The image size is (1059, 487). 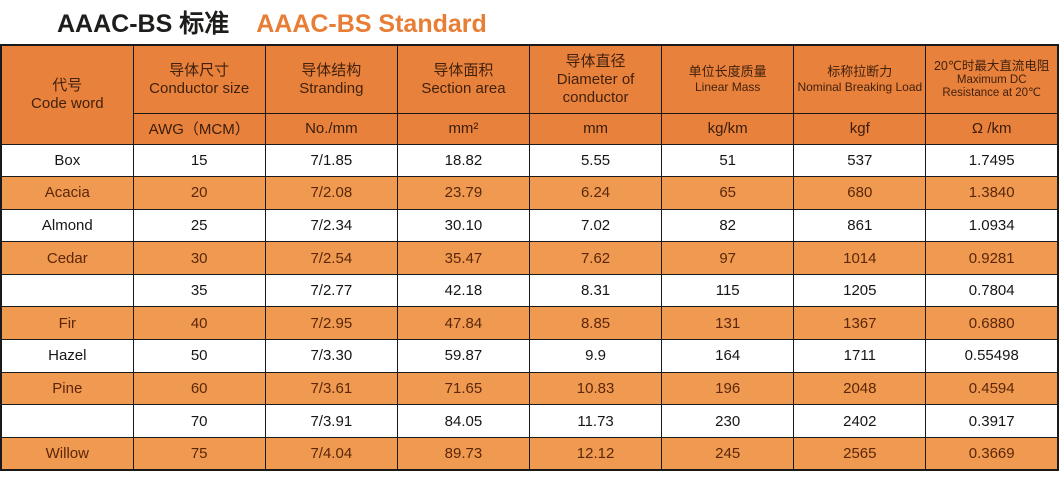 I want to click on cell-linear-mass: 82, so click(x=728, y=225).